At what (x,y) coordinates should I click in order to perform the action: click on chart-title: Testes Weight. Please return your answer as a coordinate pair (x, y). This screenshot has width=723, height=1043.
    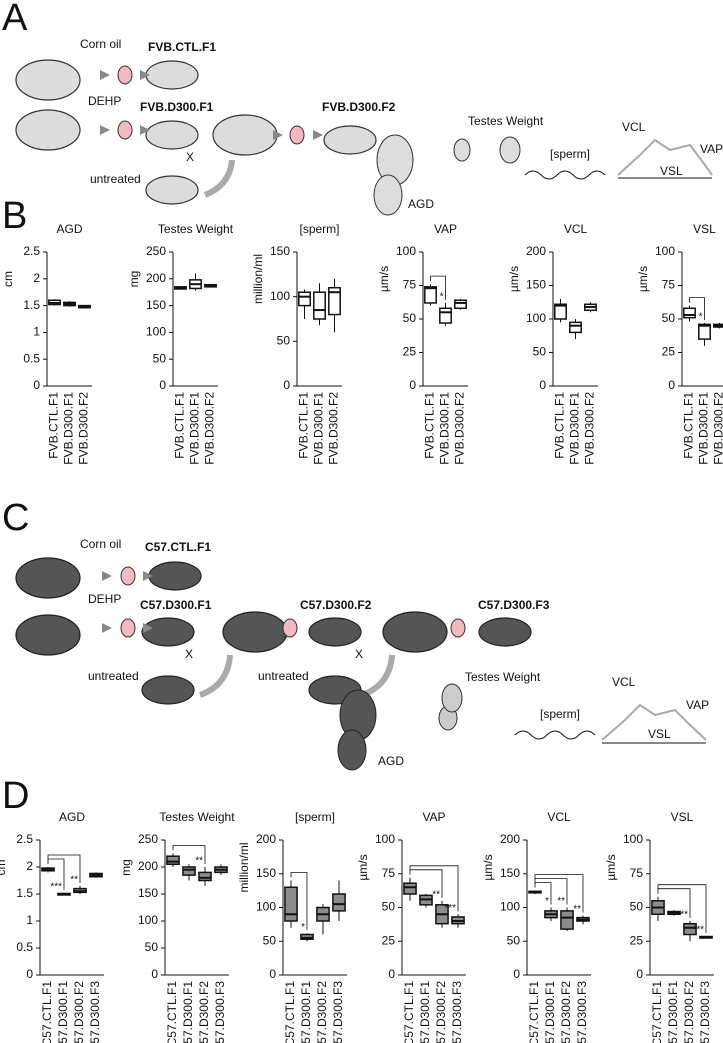
    Looking at the image, I should click on (197, 817).